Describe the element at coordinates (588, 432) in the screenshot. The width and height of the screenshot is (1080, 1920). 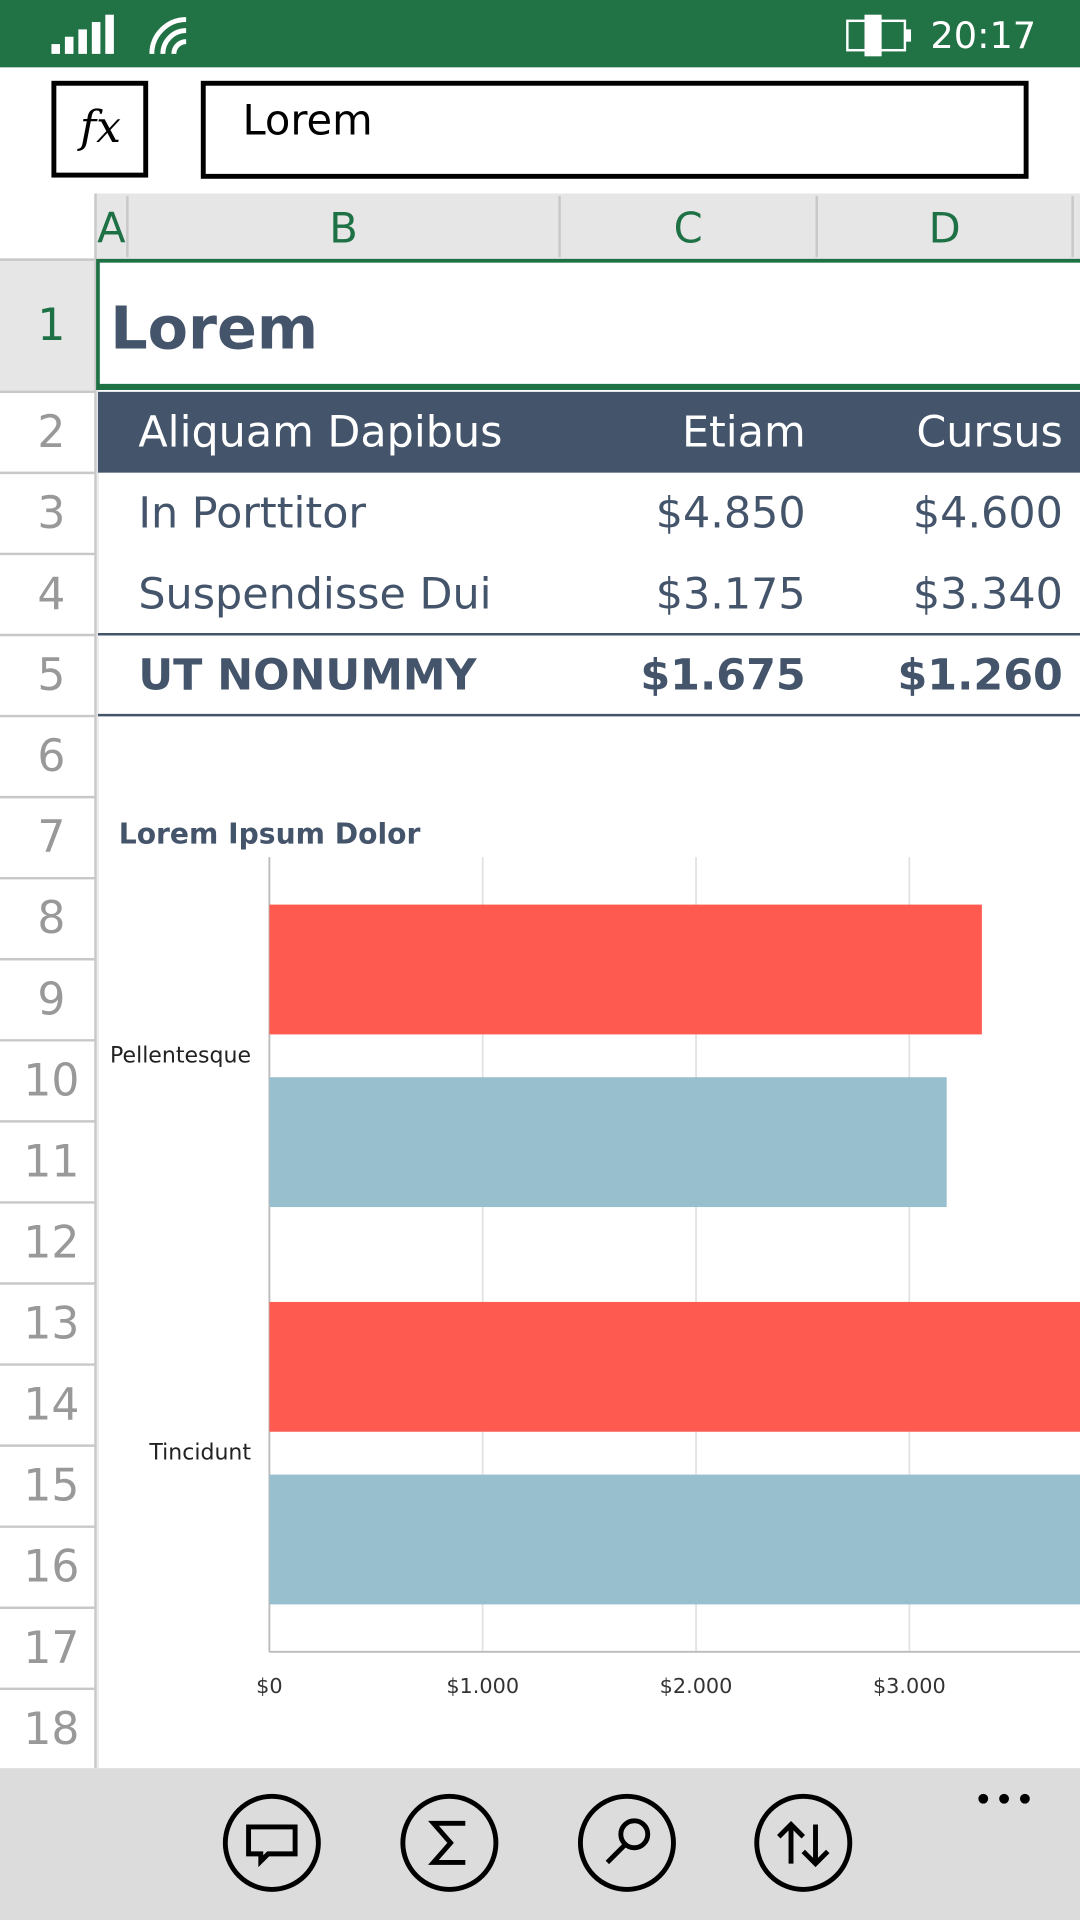
I see `header-row-fill` at that location.